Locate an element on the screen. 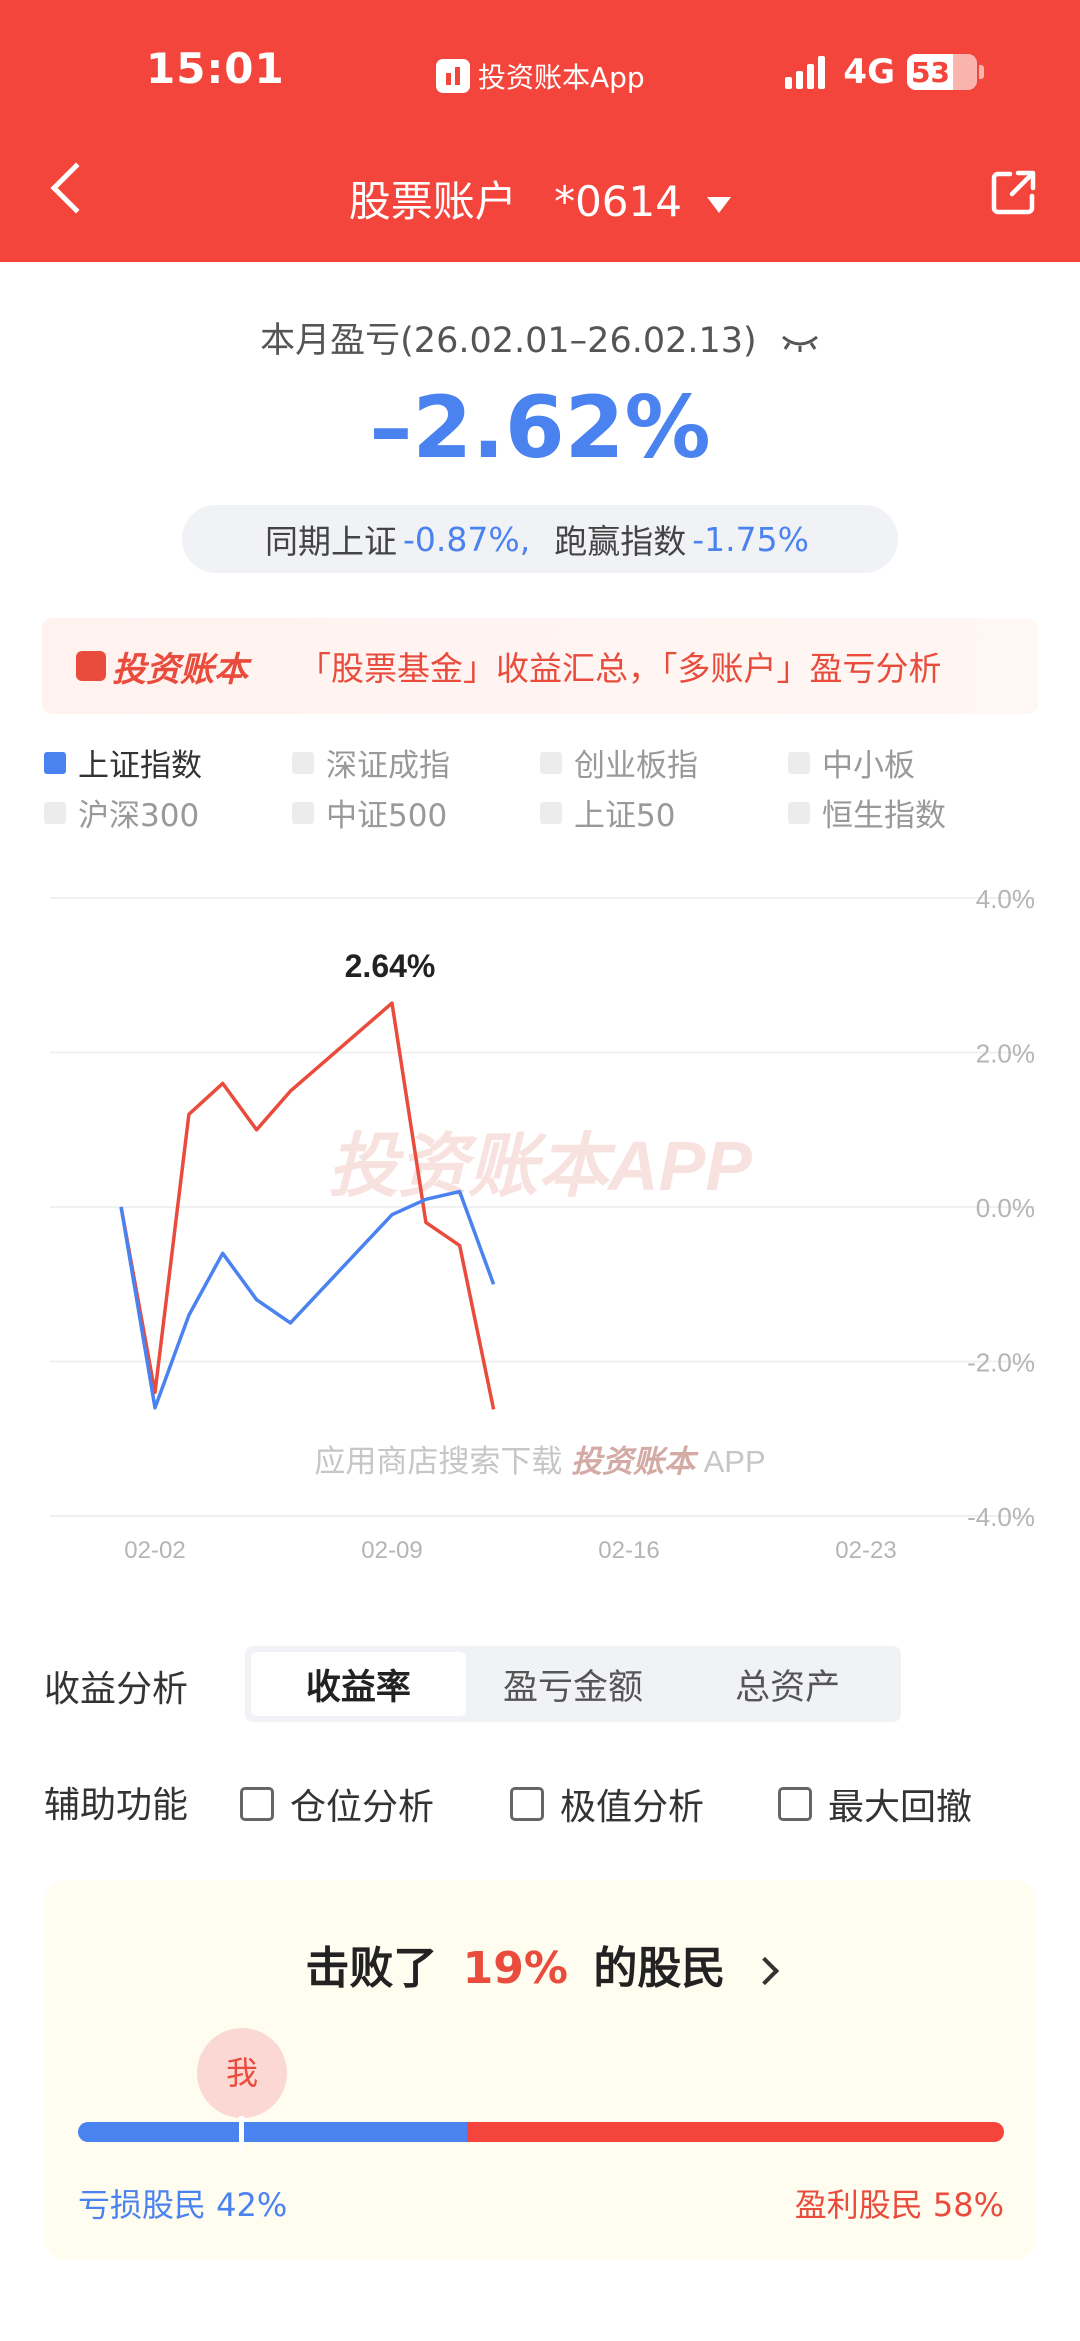 The height and width of the screenshot is (2341, 1080). promo-banner: 投资账本 「股票基金」收益汇总，「多账户」盈亏分析 is located at coordinates (540, 666).